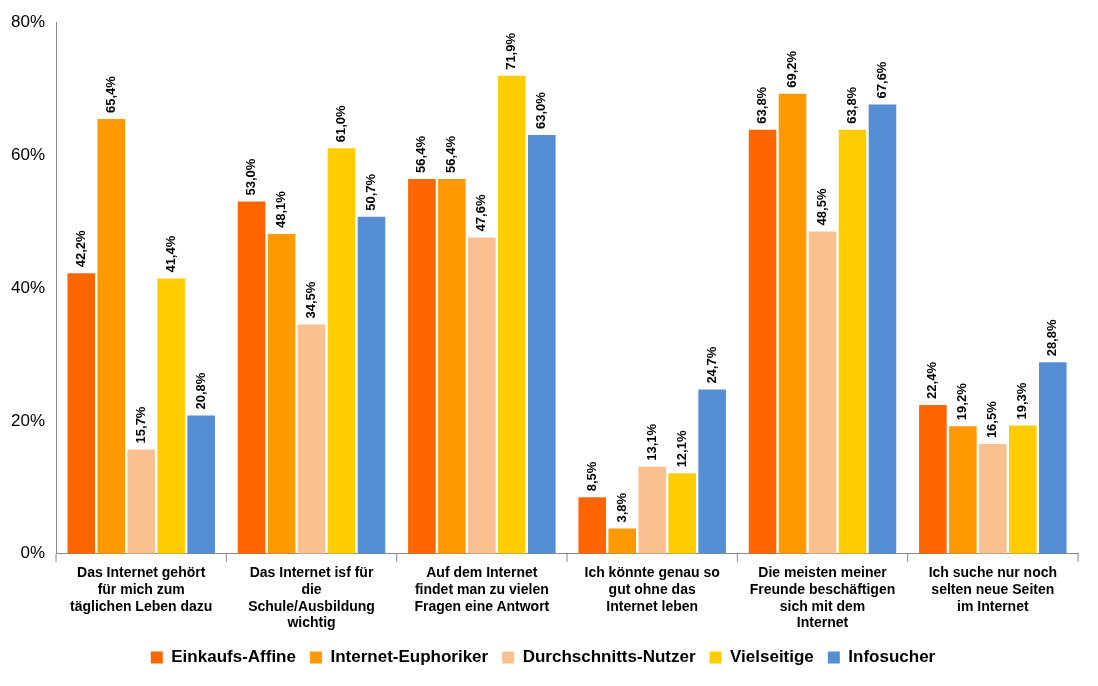  Describe the element at coordinates (409, 657) in the screenshot. I see `legend-label: Internet-Euphoriker` at that location.